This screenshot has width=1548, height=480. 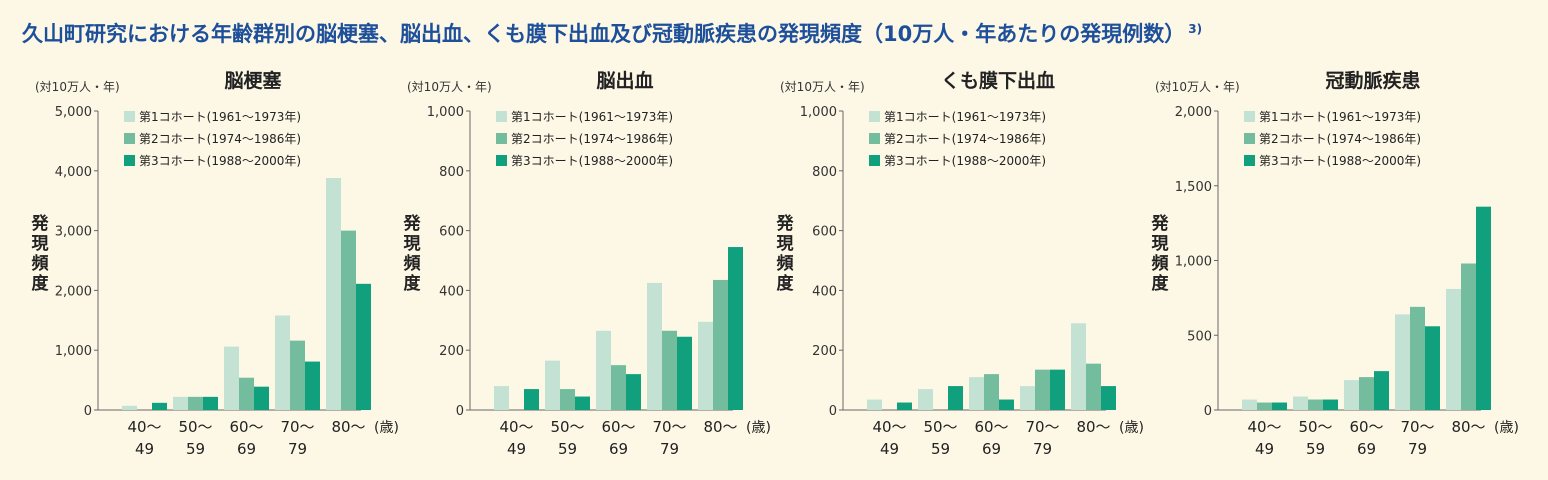 What do you see at coordinates (73, 172) in the screenshot?
I see `y-tick-label: 4,000` at bounding box center [73, 172].